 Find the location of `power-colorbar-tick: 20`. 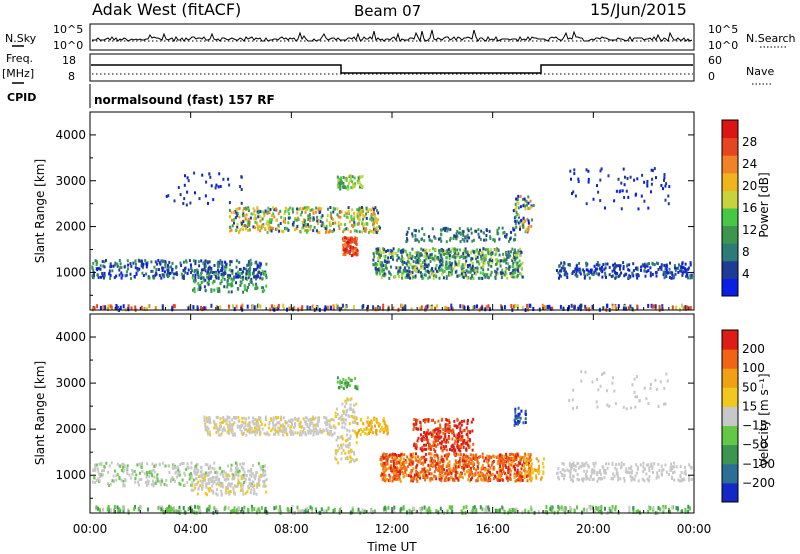

power-colorbar-tick: 20 is located at coordinates (749, 186).